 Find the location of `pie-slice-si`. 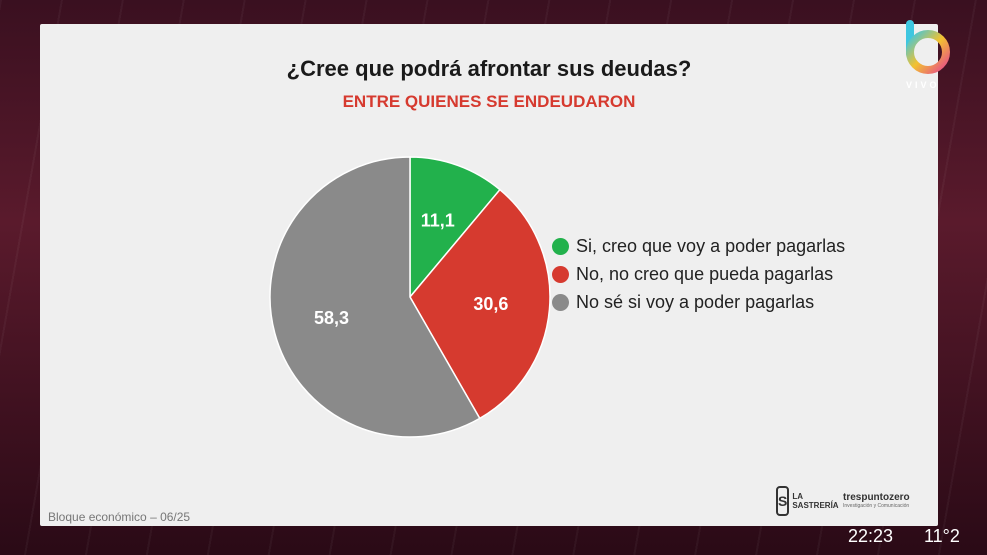

pie-slice-si is located at coordinates (455, 228).